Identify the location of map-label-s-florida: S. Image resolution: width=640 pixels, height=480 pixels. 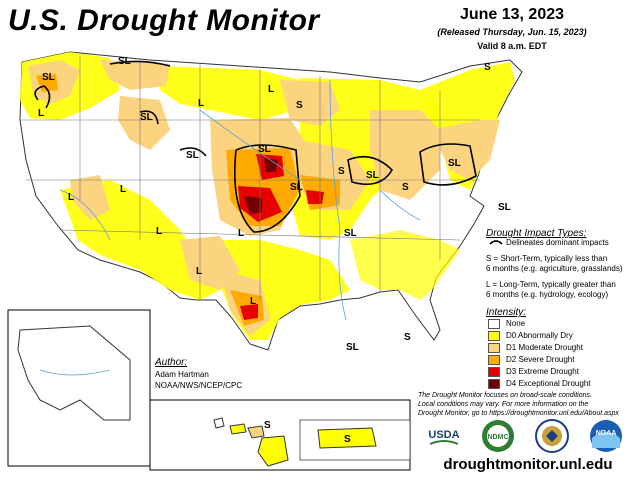
(407, 337).